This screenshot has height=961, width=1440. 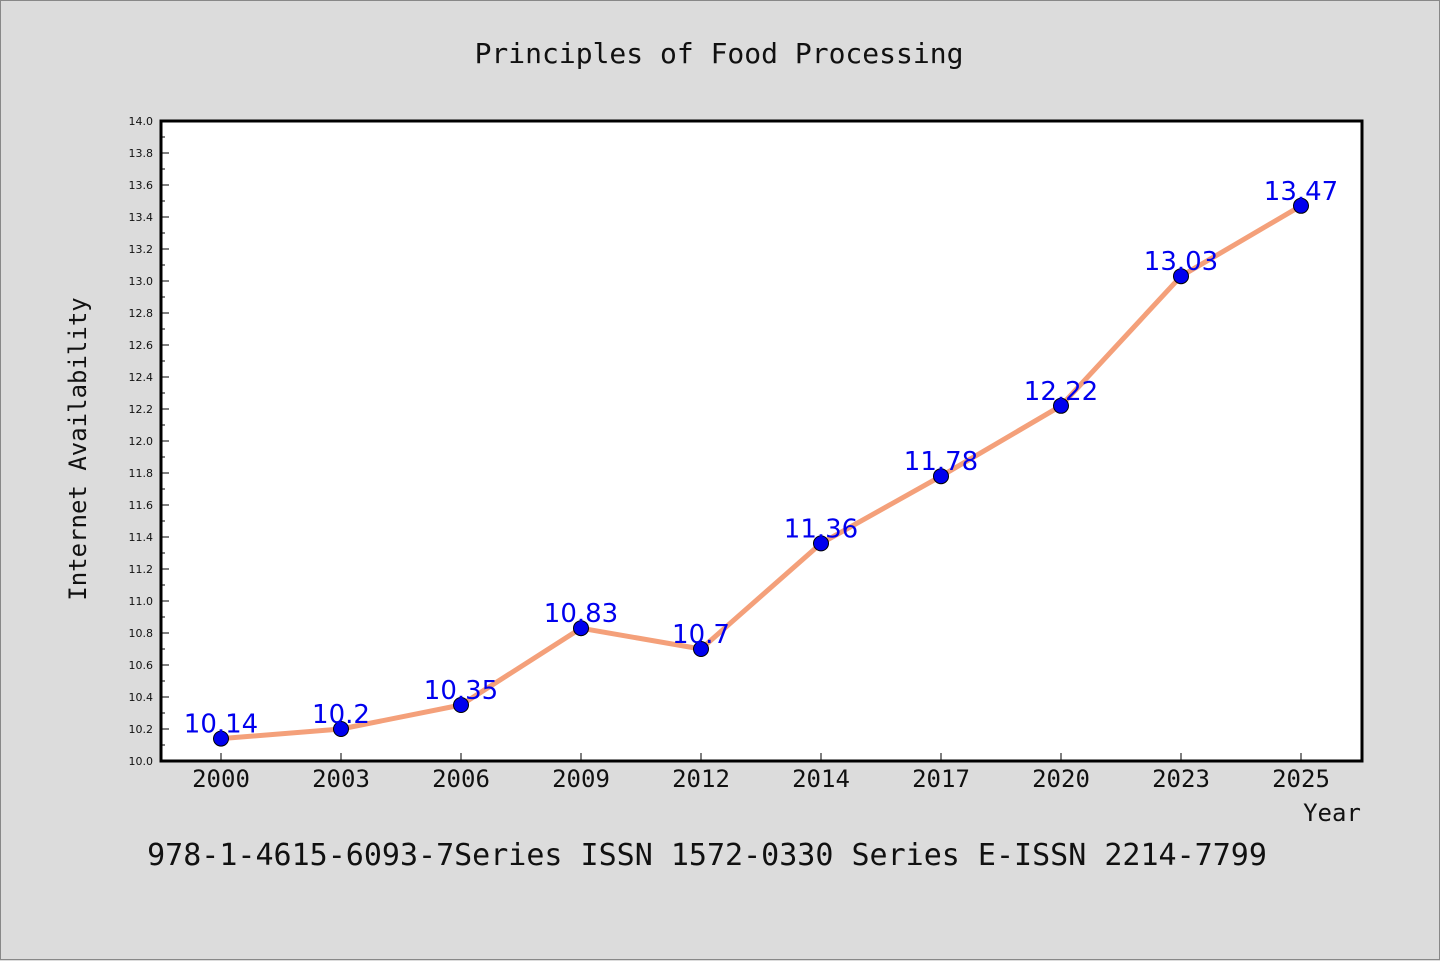 I want to click on y-tick-label: 11.6, so click(x=141, y=505).